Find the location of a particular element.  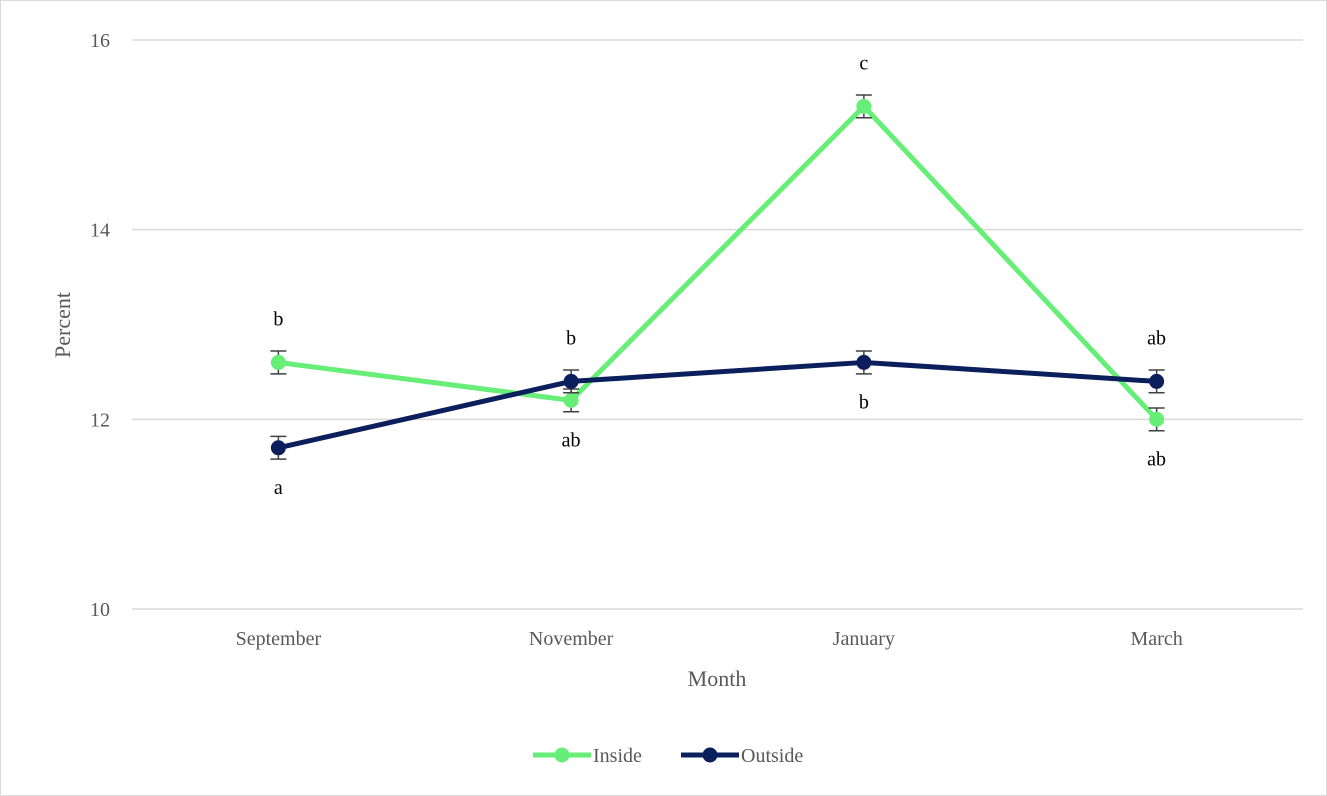

series-outside is located at coordinates (717, 405).